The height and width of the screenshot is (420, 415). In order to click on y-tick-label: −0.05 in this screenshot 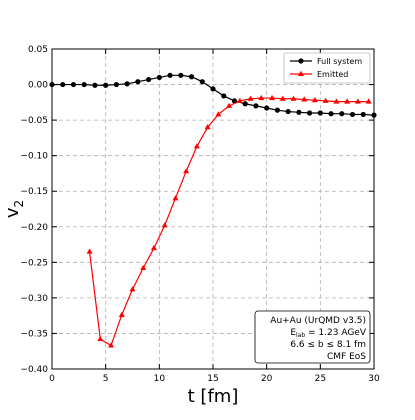, I will do `click(34, 121)`.